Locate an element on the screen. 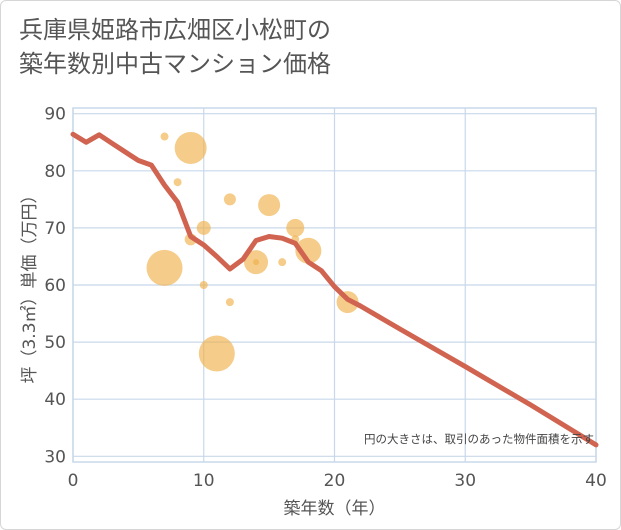 The image size is (621, 530). y-tick-label: 90 is located at coordinates (55, 115).